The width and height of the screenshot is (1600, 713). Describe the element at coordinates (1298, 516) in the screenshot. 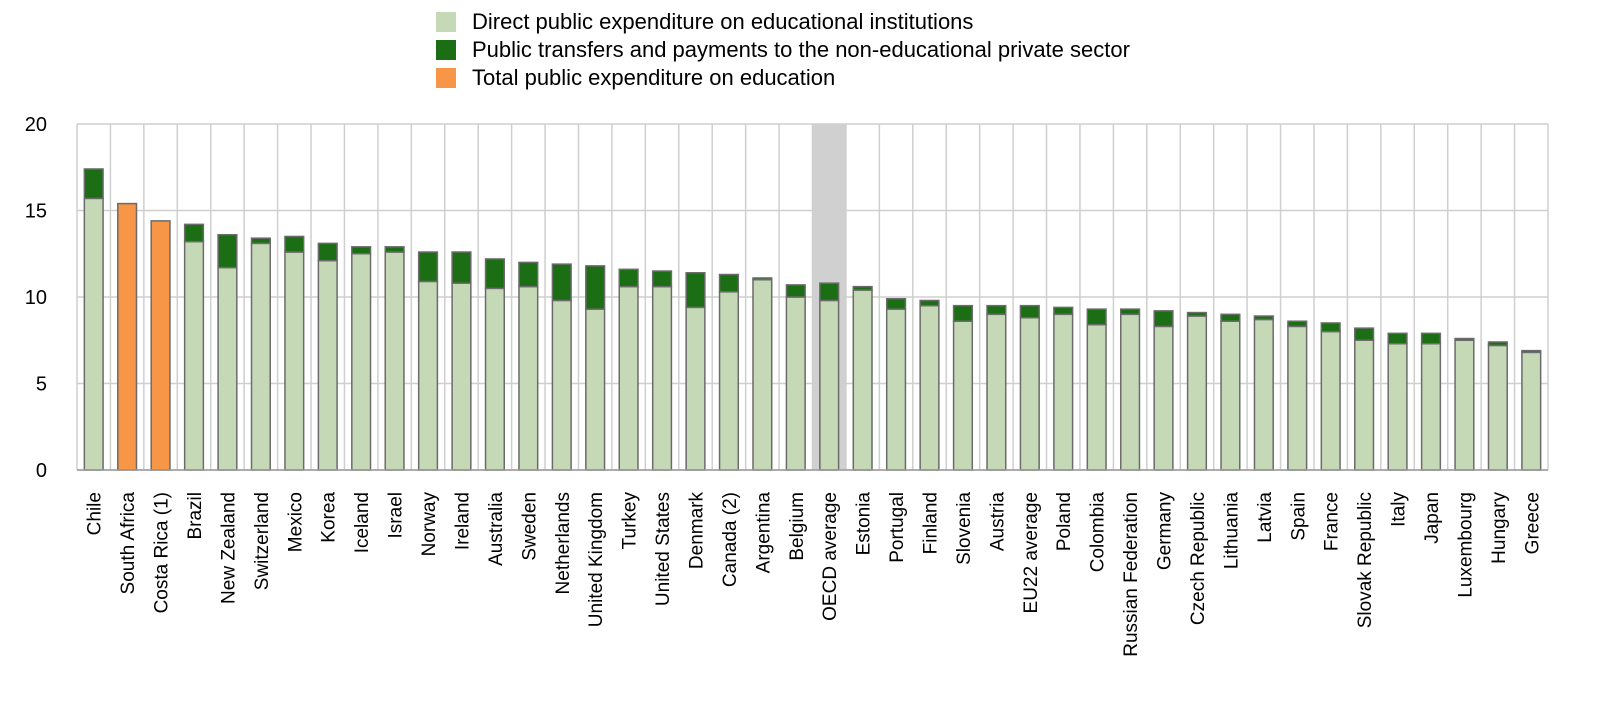

I see `x-tick-label: Spain` at that location.